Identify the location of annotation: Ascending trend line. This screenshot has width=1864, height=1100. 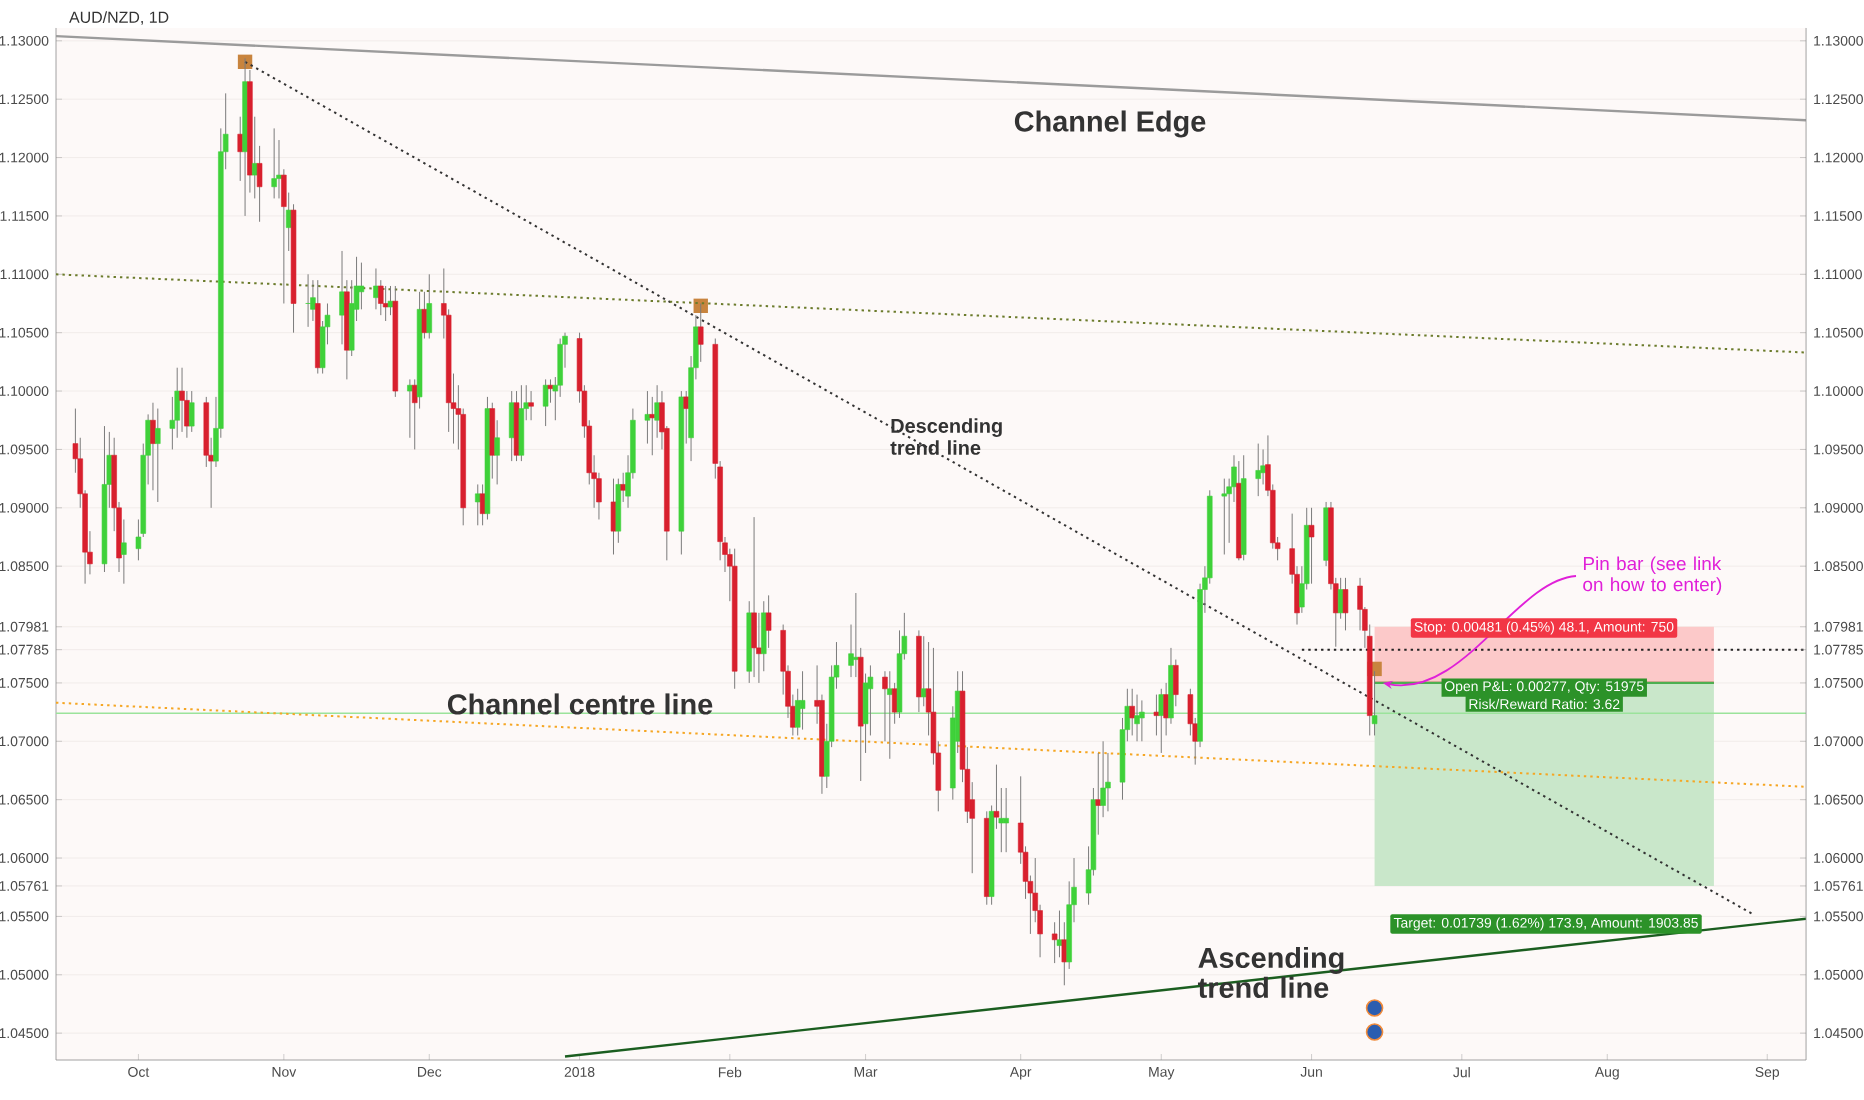
(1270, 972).